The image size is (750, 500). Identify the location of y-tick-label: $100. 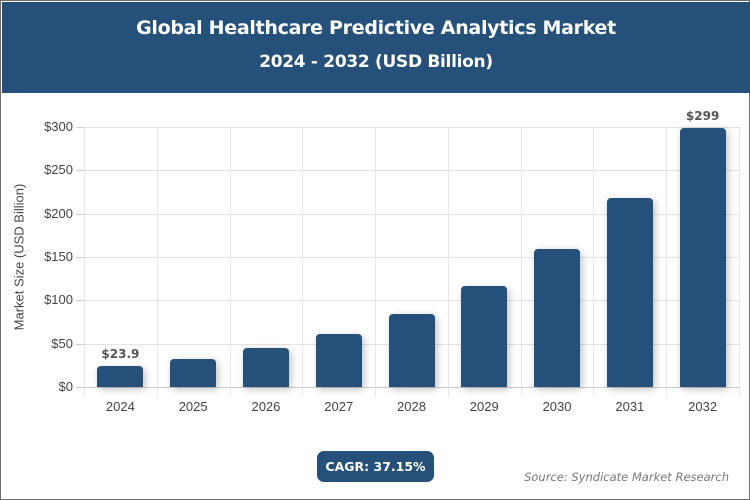
(58, 300).